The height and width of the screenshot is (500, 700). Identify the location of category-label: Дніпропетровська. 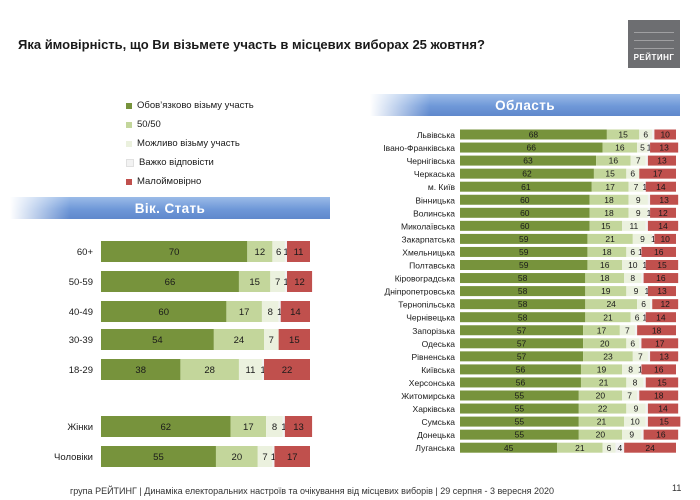
(419, 292).